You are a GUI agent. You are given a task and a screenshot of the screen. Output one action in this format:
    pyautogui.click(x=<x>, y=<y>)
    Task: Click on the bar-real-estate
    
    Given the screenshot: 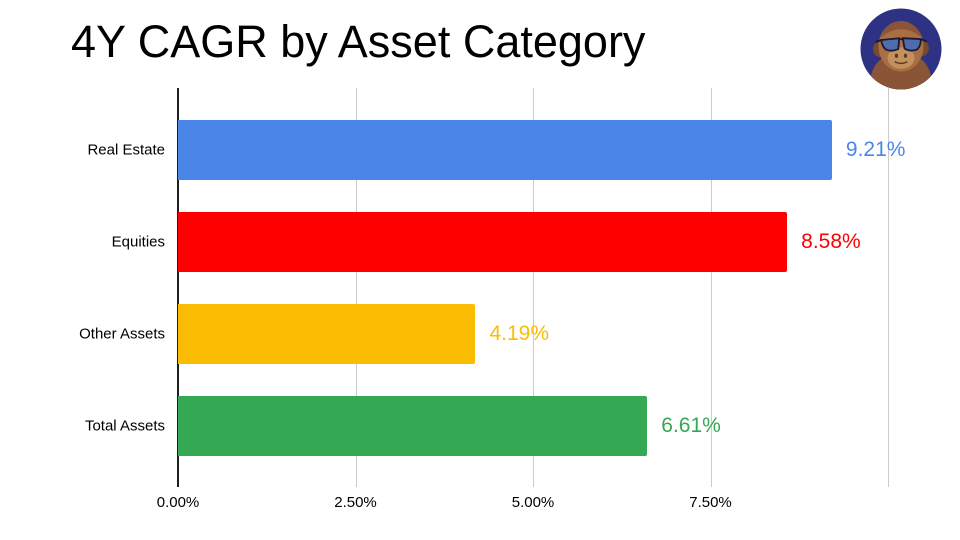 What is the action you would take?
    pyautogui.click(x=505, y=150)
    